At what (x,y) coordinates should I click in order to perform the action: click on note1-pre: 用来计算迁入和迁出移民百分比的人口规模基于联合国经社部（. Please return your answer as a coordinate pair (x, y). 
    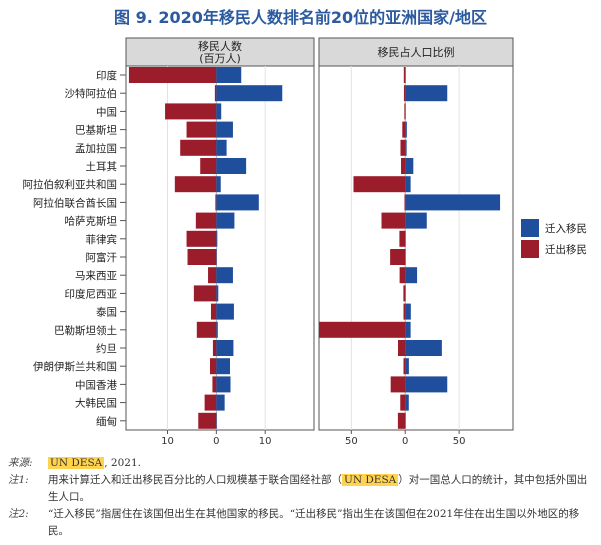
    Looking at the image, I should click on (195, 480).